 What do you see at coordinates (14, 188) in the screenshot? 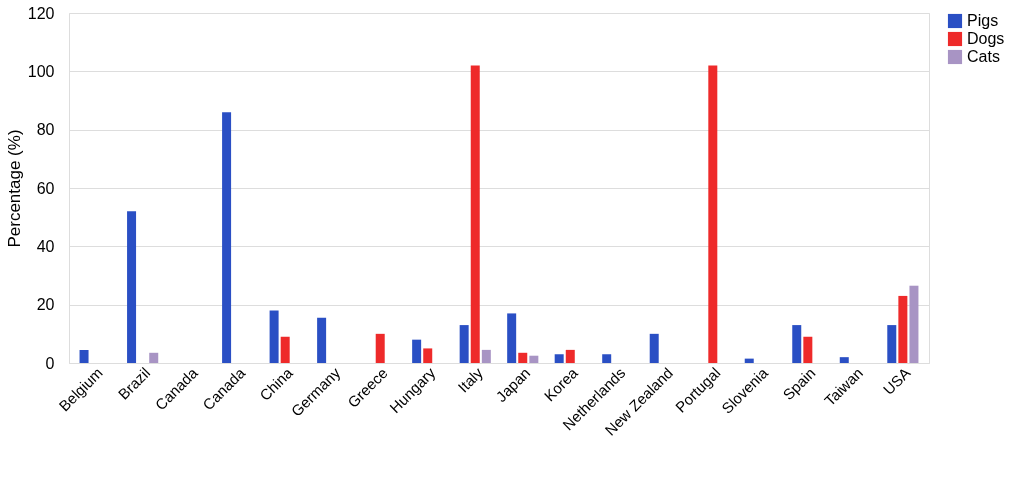
I see `y-axis-title: Percentage (%)` at bounding box center [14, 188].